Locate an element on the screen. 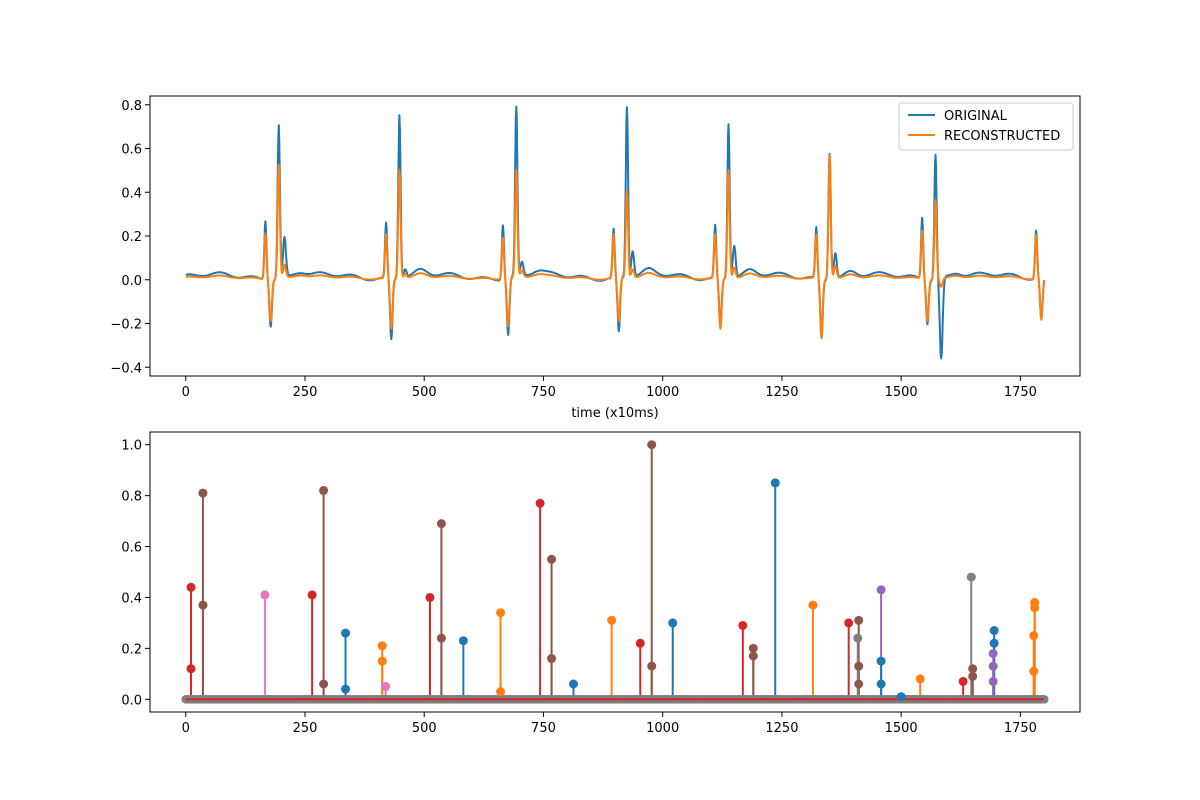 This screenshot has width=1200, height=800. signal-ytick-label: 0.2 is located at coordinates (131, 237).